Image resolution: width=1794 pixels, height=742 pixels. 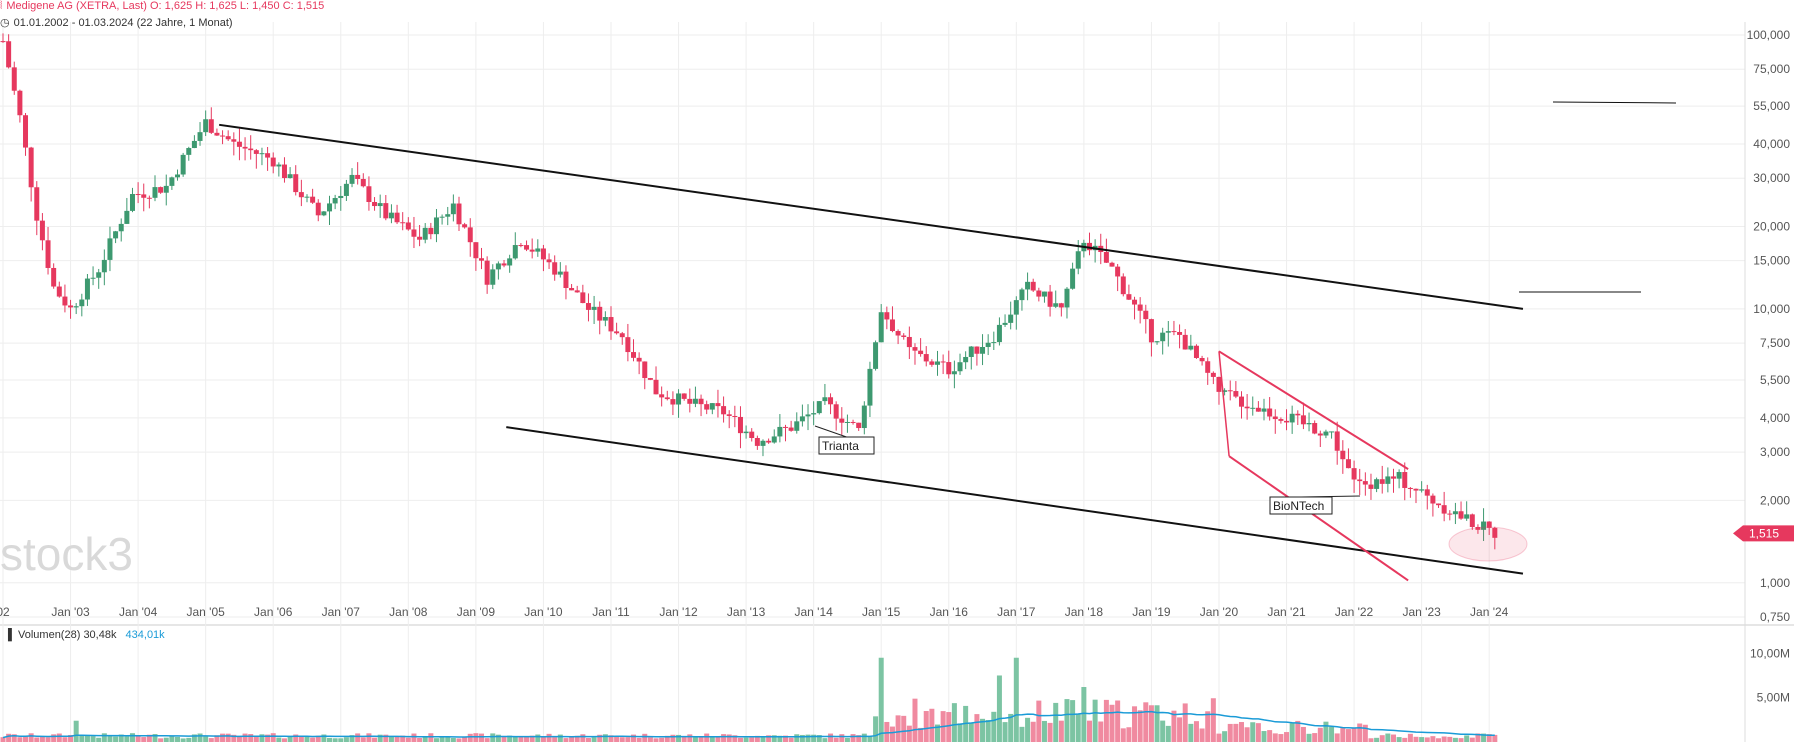 What do you see at coordinates (1, 6) in the screenshot?
I see `chart-icon: ⦚` at bounding box center [1, 6].